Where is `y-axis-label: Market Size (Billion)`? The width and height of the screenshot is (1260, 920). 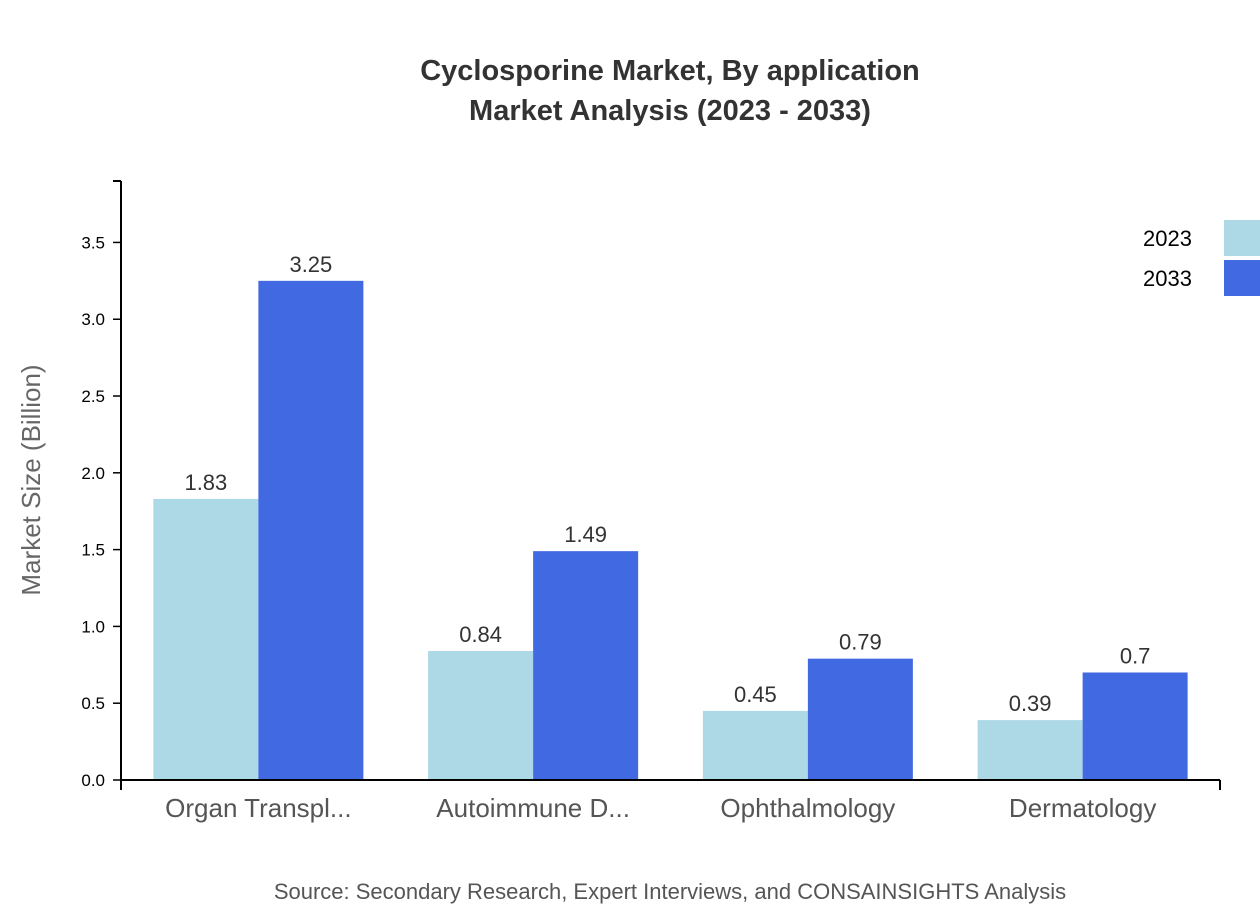 y-axis-label: Market Size (Billion) is located at coordinates (31, 479).